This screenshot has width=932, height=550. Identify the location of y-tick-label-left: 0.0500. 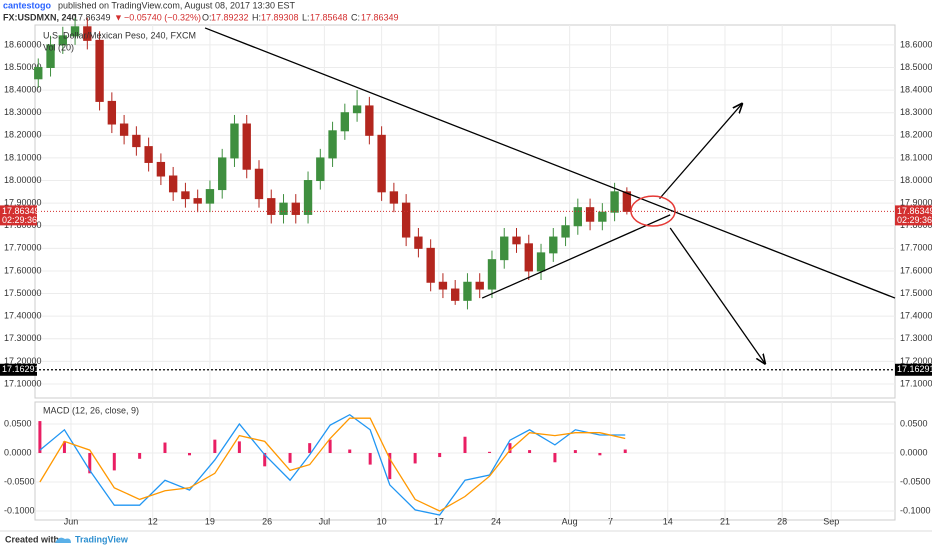
(18, 423).